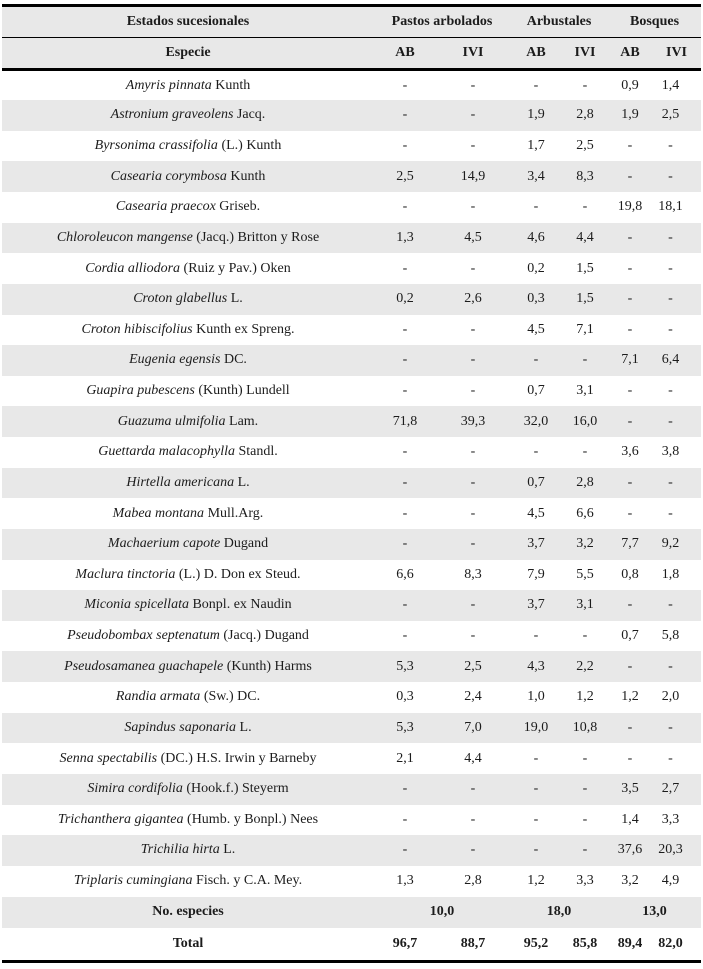 The image size is (703, 969). What do you see at coordinates (188, 697) in the screenshot?
I see `species-name-cell: Randia armata (Sw.) DC.` at bounding box center [188, 697].